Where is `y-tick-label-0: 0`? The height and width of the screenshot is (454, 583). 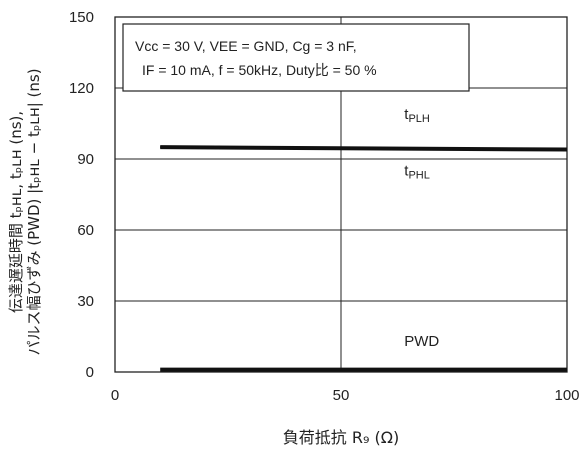 y-tick-label-0: 0 is located at coordinates (90, 372).